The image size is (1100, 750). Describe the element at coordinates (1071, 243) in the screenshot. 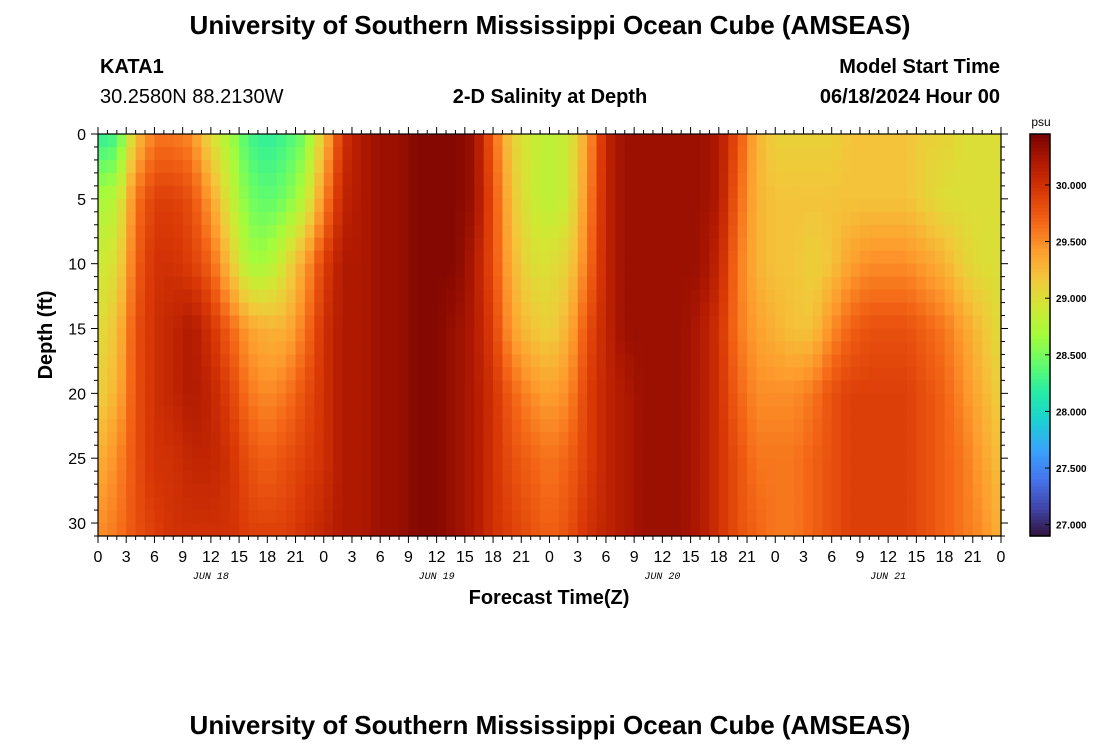

I see `colorbar-tick-label: 29.500` at that location.